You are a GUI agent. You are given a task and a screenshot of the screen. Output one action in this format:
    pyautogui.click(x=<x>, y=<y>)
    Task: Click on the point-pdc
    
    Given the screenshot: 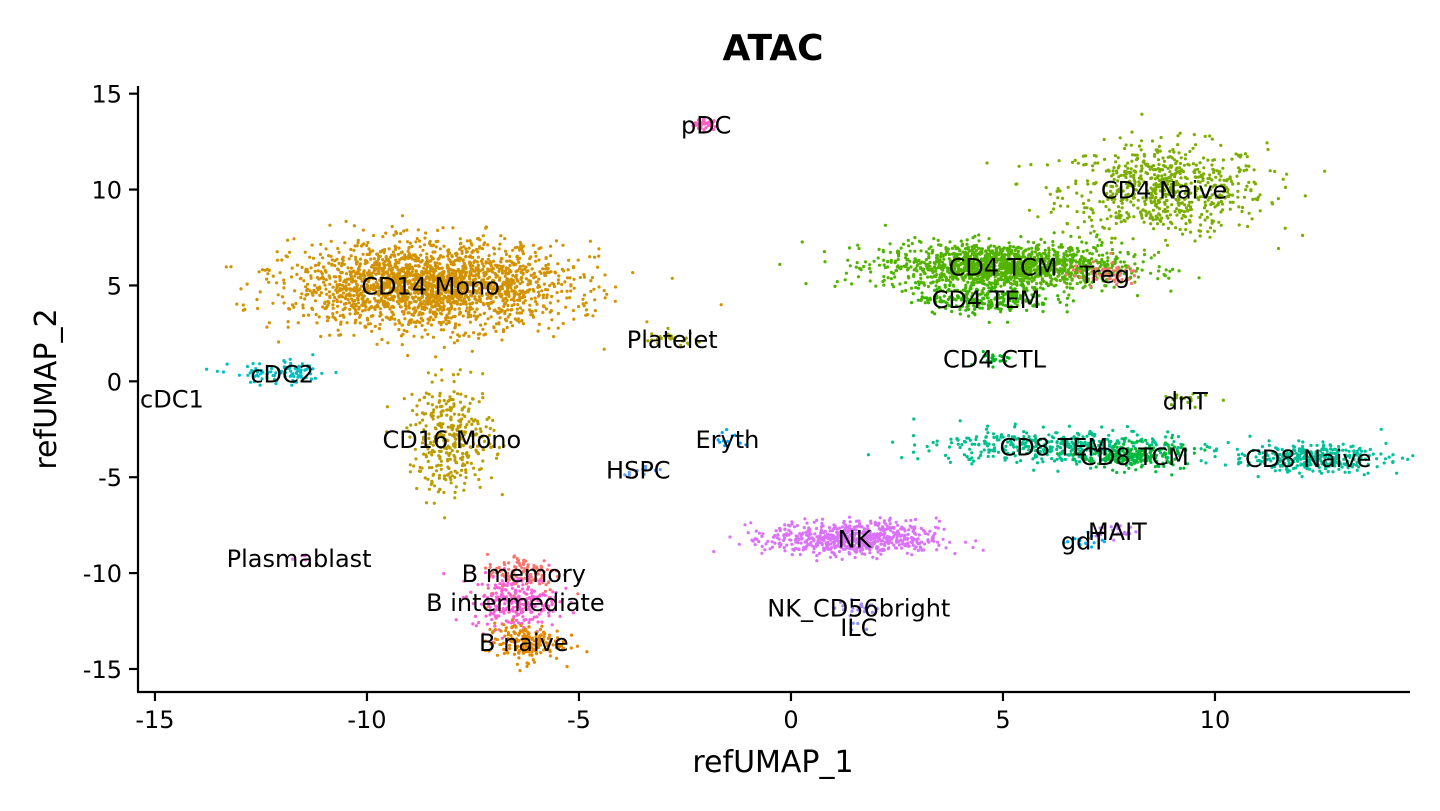 What is the action you would take?
    pyautogui.click(x=709, y=125)
    